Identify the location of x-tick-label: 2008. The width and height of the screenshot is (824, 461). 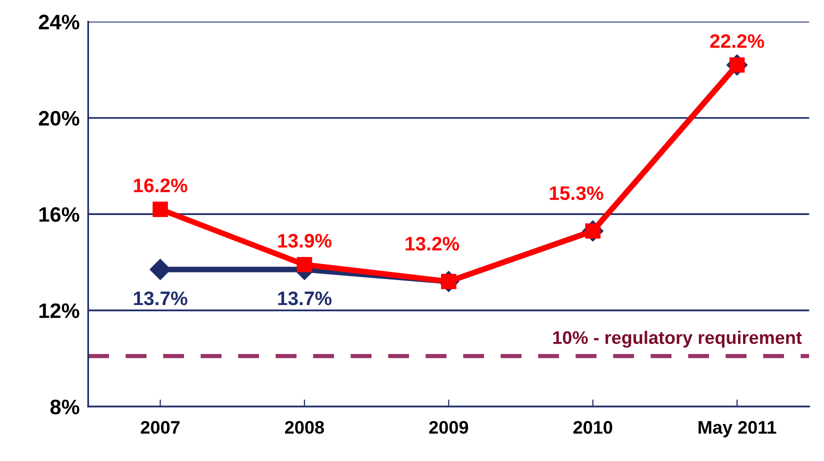
(304, 427).